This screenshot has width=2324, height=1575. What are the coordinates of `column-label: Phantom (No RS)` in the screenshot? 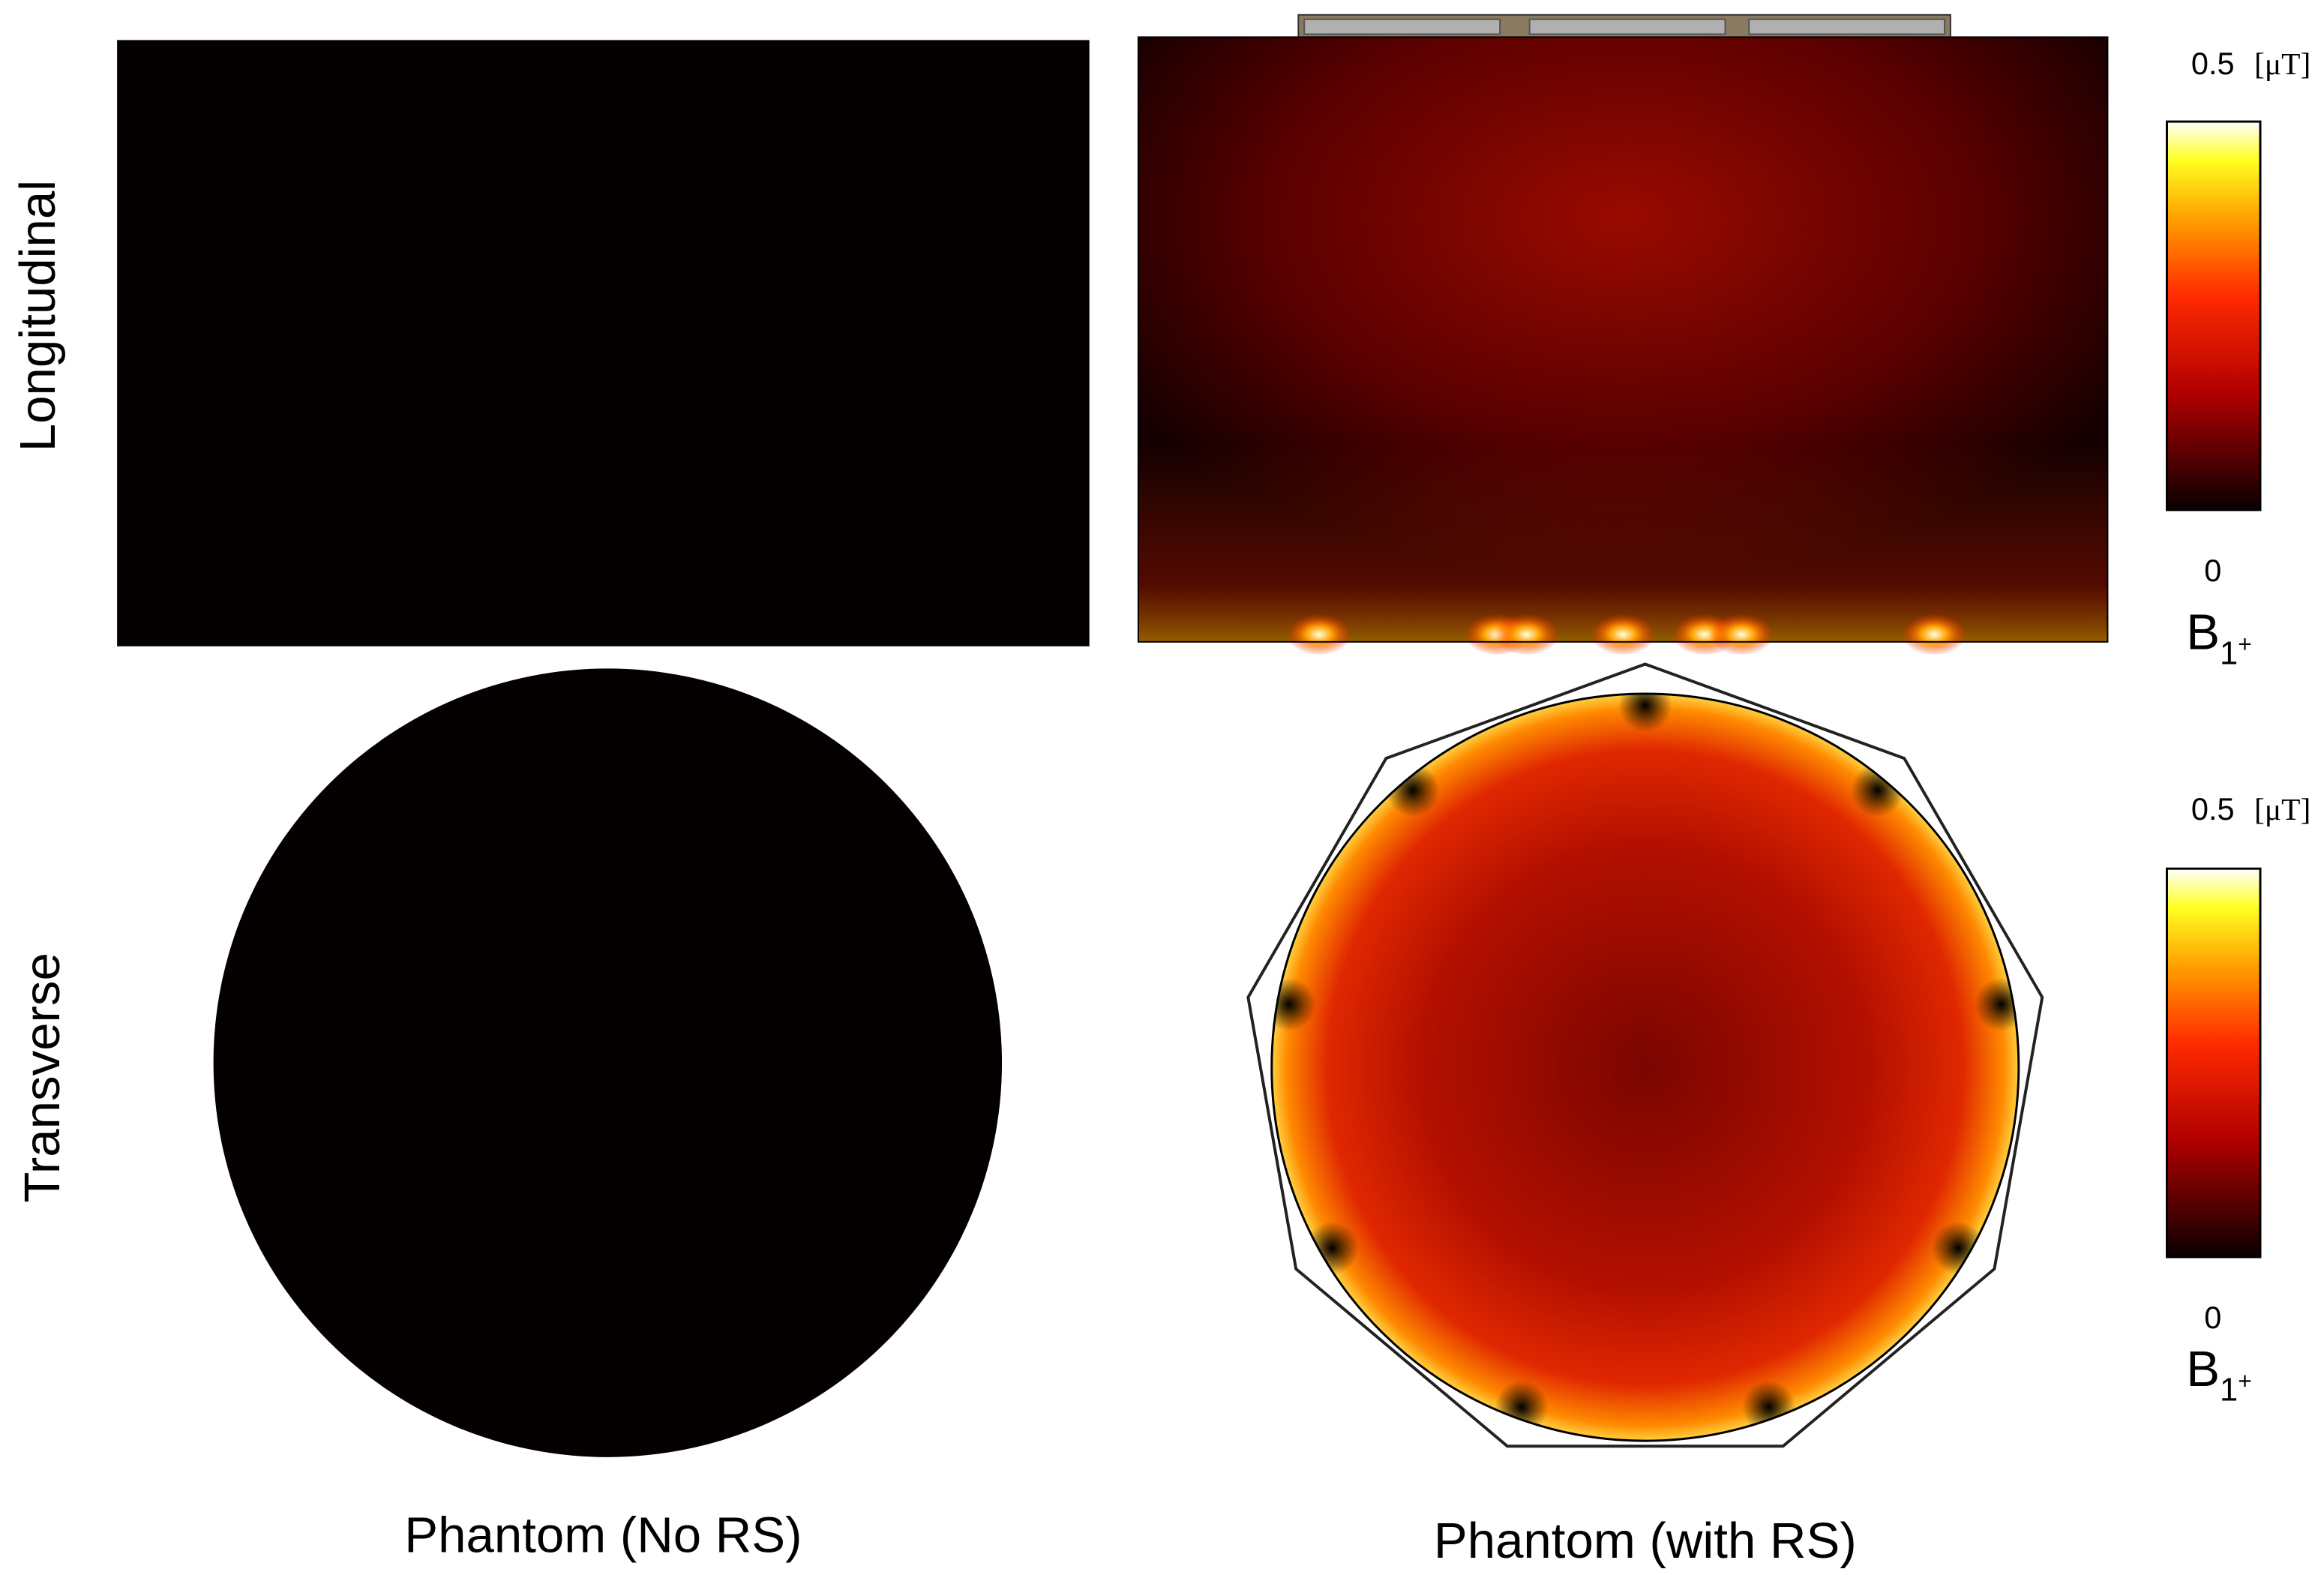 It's located at (603, 1535).